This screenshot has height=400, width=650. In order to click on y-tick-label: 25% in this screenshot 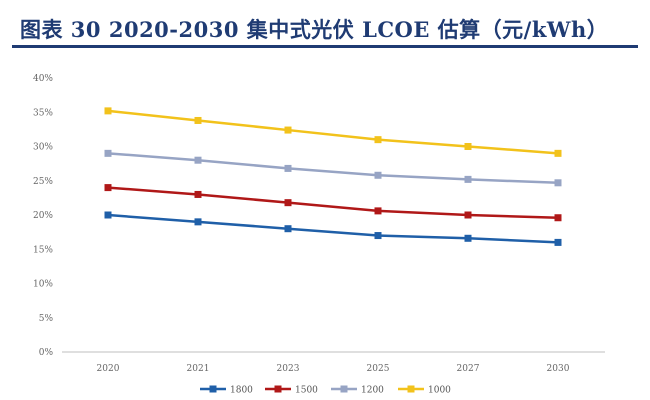, I will do `click(43, 182)`.